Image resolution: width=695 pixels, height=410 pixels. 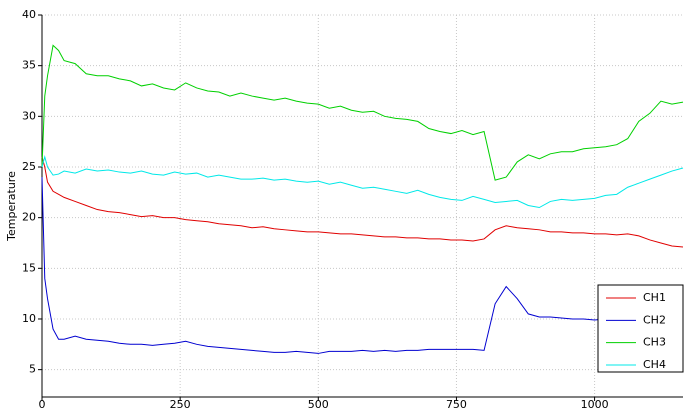 What do you see at coordinates (29, 65) in the screenshot?
I see `y-tick-label: 35` at bounding box center [29, 65].